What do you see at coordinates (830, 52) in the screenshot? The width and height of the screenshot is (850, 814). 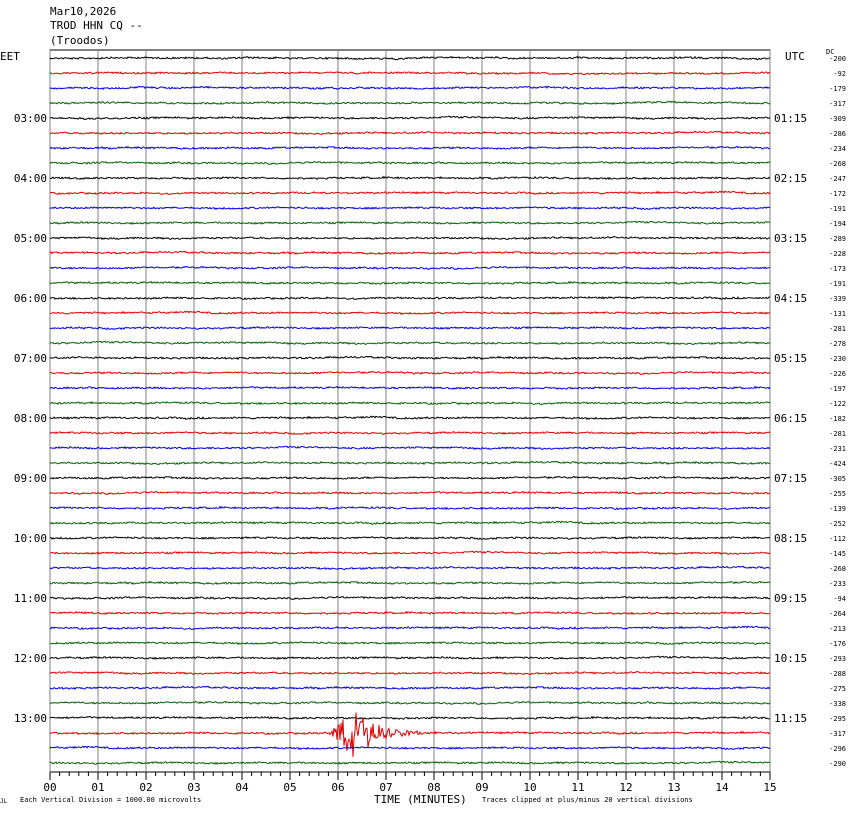 I see `dc-offset-heading: DC` at bounding box center [830, 52].